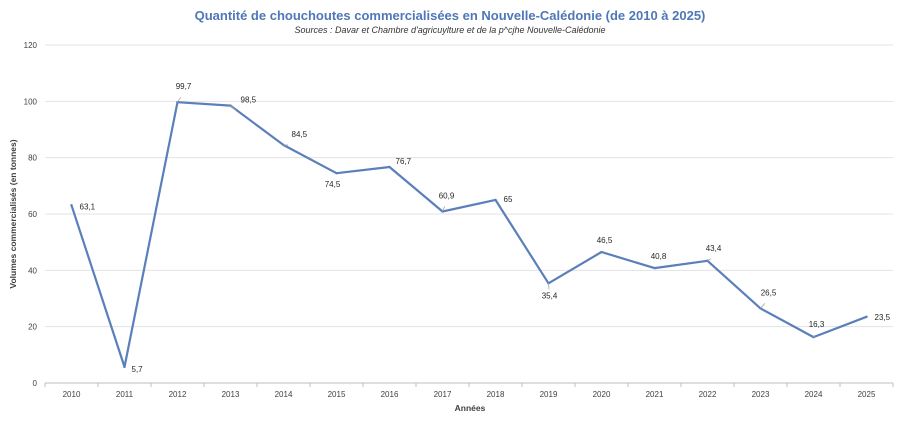 The width and height of the screenshot is (900, 422). What do you see at coordinates (13, 213) in the screenshot?
I see `y-axis-title: Volumes commercialisés (en tonnes)` at bounding box center [13, 213].